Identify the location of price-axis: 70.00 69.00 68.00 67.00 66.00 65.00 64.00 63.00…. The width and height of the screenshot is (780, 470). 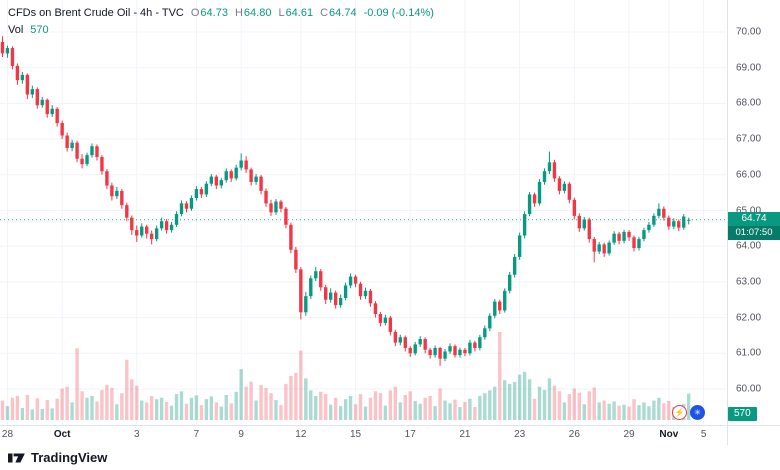
(758, 212).